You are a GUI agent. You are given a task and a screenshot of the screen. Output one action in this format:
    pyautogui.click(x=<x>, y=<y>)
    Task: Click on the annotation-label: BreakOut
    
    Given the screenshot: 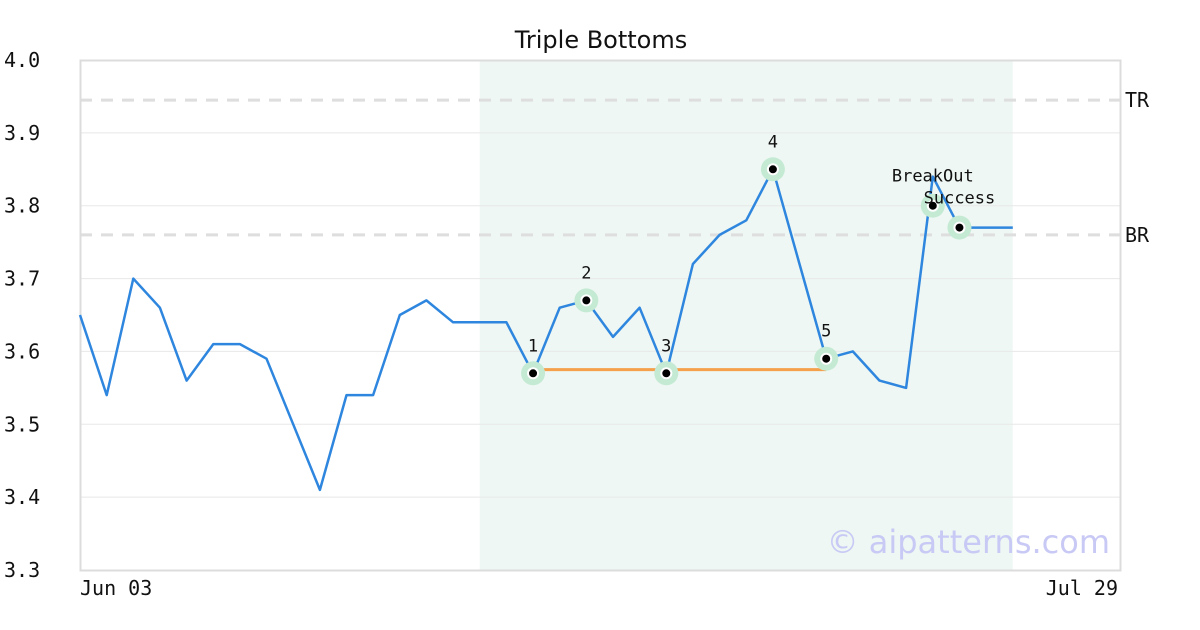 What is the action you would take?
    pyautogui.click(x=933, y=177)
    